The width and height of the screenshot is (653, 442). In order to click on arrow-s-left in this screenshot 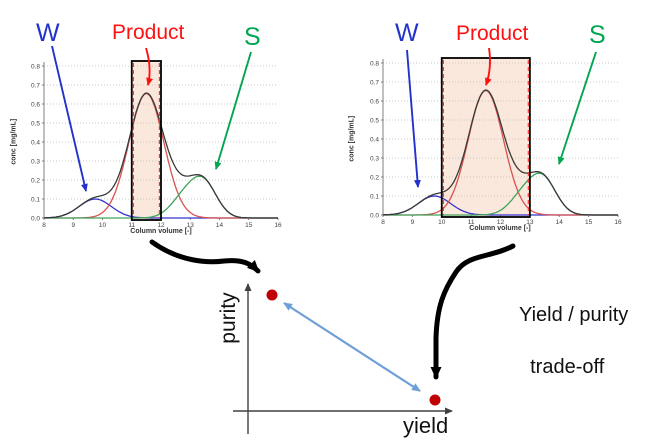, I will do `click(233, 110)`.